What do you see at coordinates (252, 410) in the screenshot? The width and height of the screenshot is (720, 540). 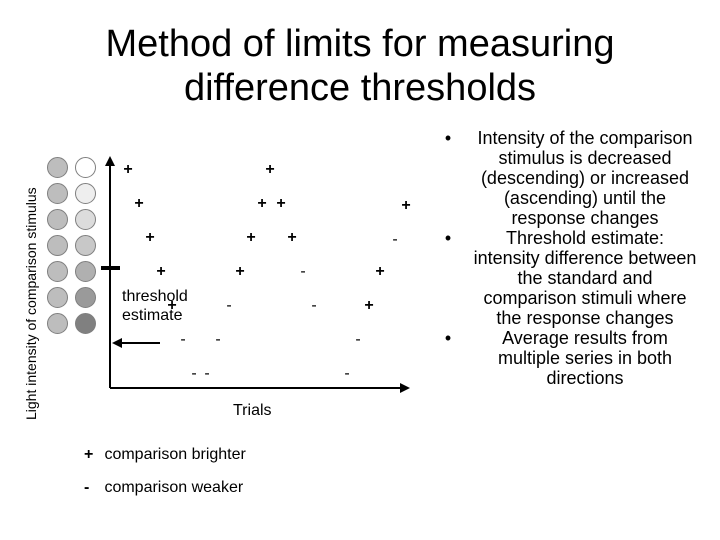 I see `x-axis-label: Trials` at bounding box center [252, 410].